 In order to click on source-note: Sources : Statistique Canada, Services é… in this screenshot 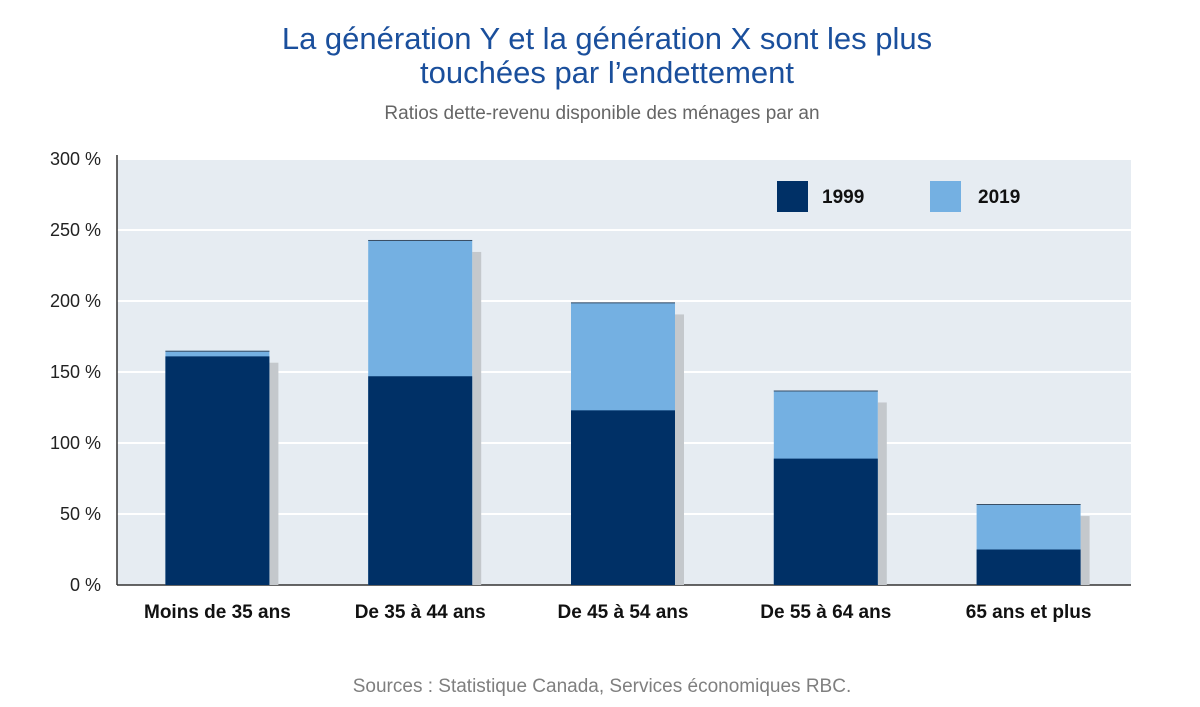, I will do `click(602, 686)`.